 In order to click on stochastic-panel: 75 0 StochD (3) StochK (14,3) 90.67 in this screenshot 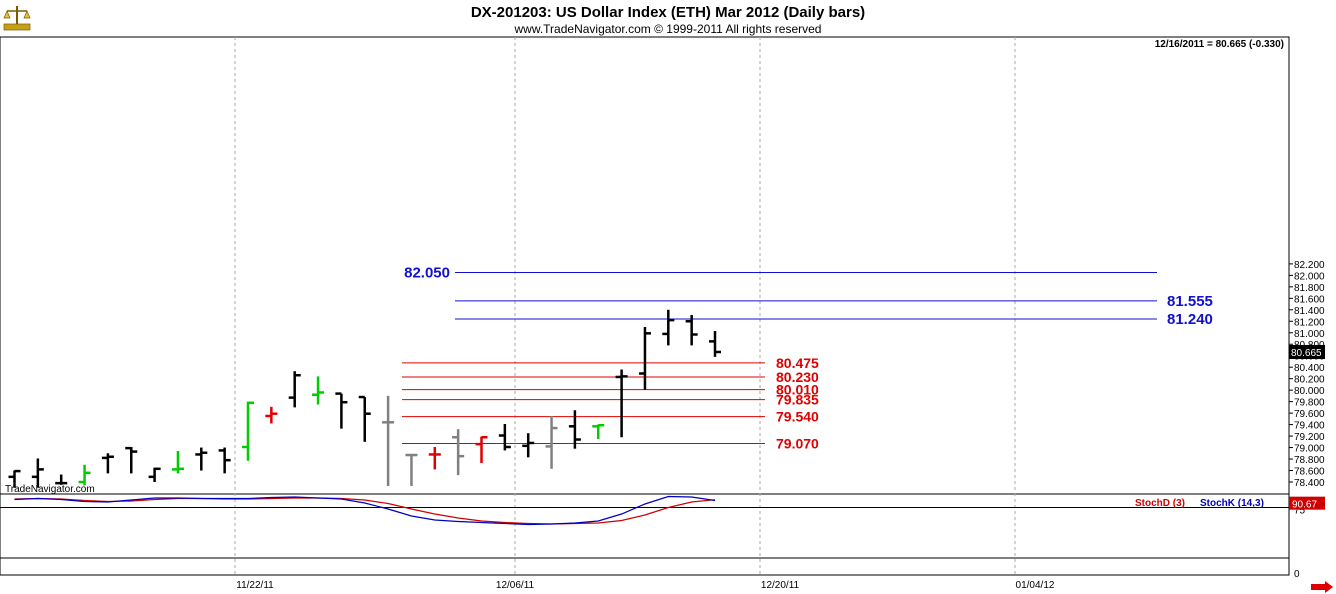, I will do `click(662, 537)`.